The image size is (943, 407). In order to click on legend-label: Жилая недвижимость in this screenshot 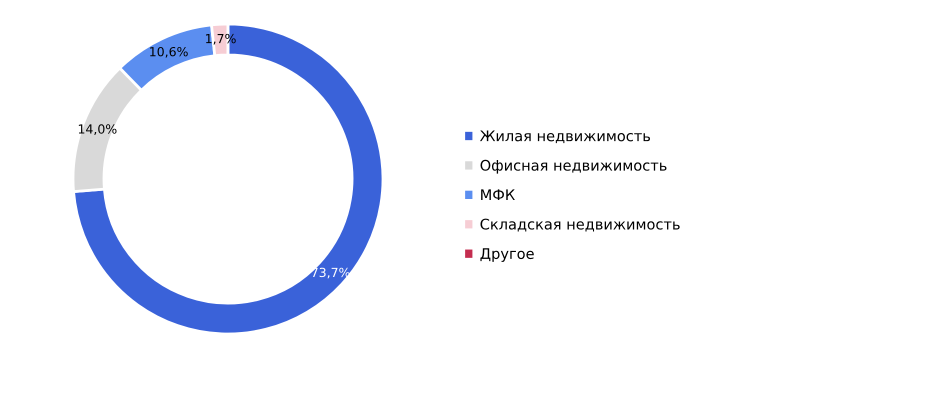, I will do `click(565, 137)`.